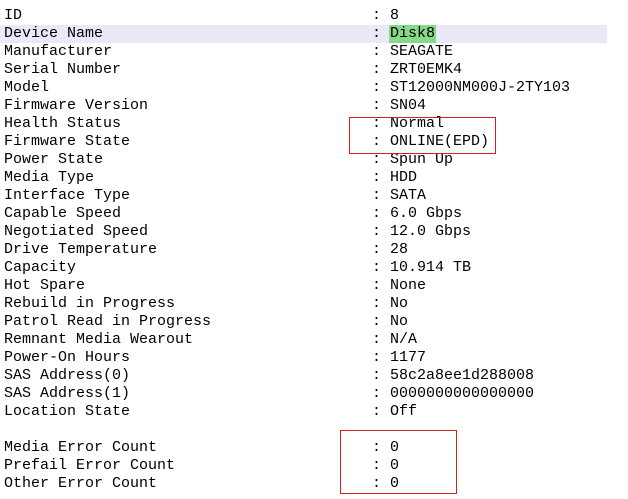 The image size is (628, 499). I want to click on property-row: Patrol Read in Progress: No, so click(303, 322).